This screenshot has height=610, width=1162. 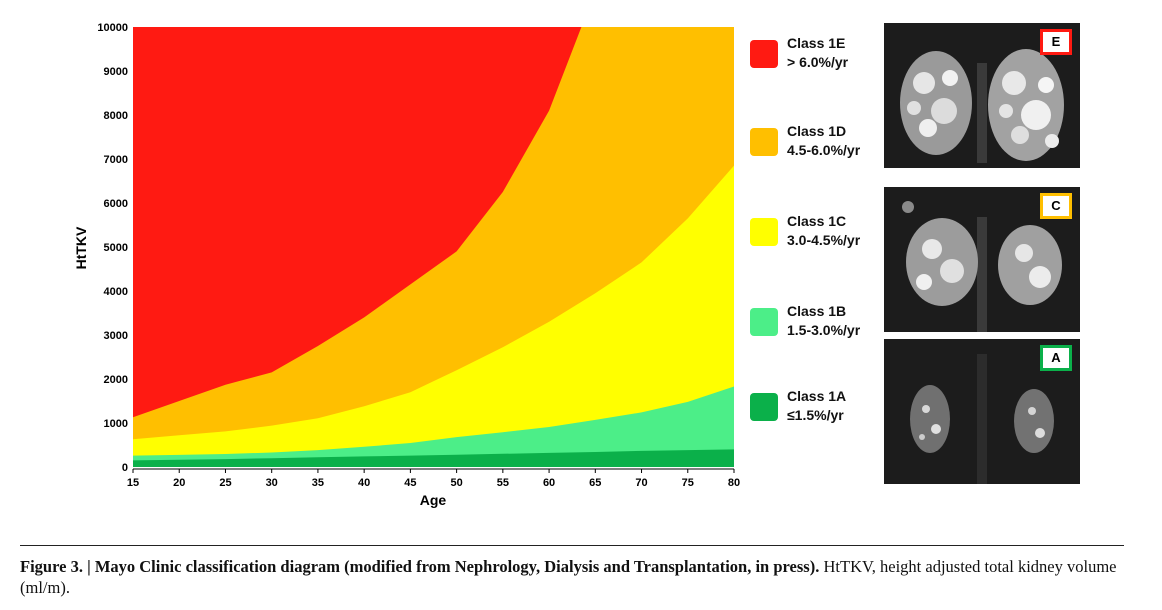 I want to click on legend-item-class-1b: Class 1B 1.5-3.0%/yr, so click(x=817, y=320).